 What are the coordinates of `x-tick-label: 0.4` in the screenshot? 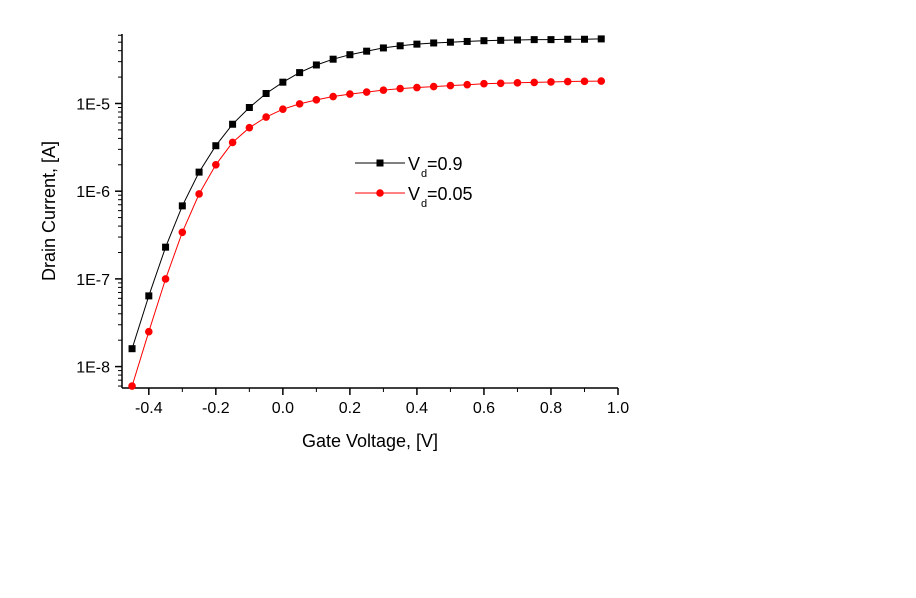 It's located at (417, 408).